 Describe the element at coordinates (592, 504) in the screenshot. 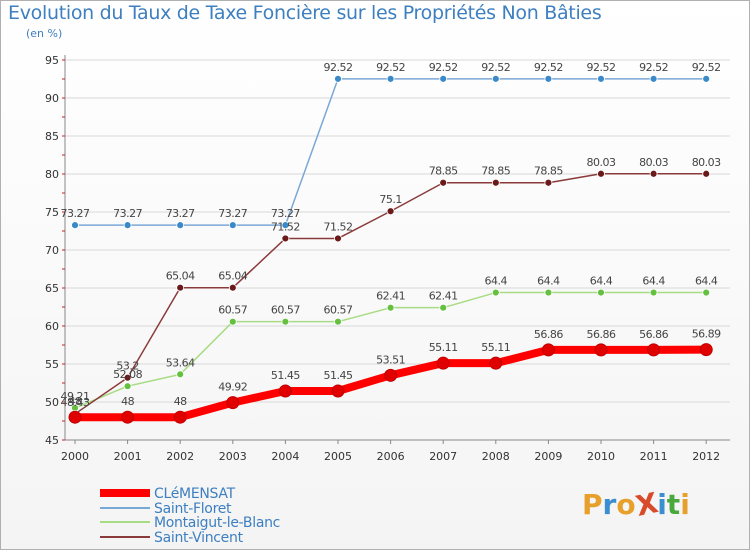

I see `logo-letter: P` at that location.